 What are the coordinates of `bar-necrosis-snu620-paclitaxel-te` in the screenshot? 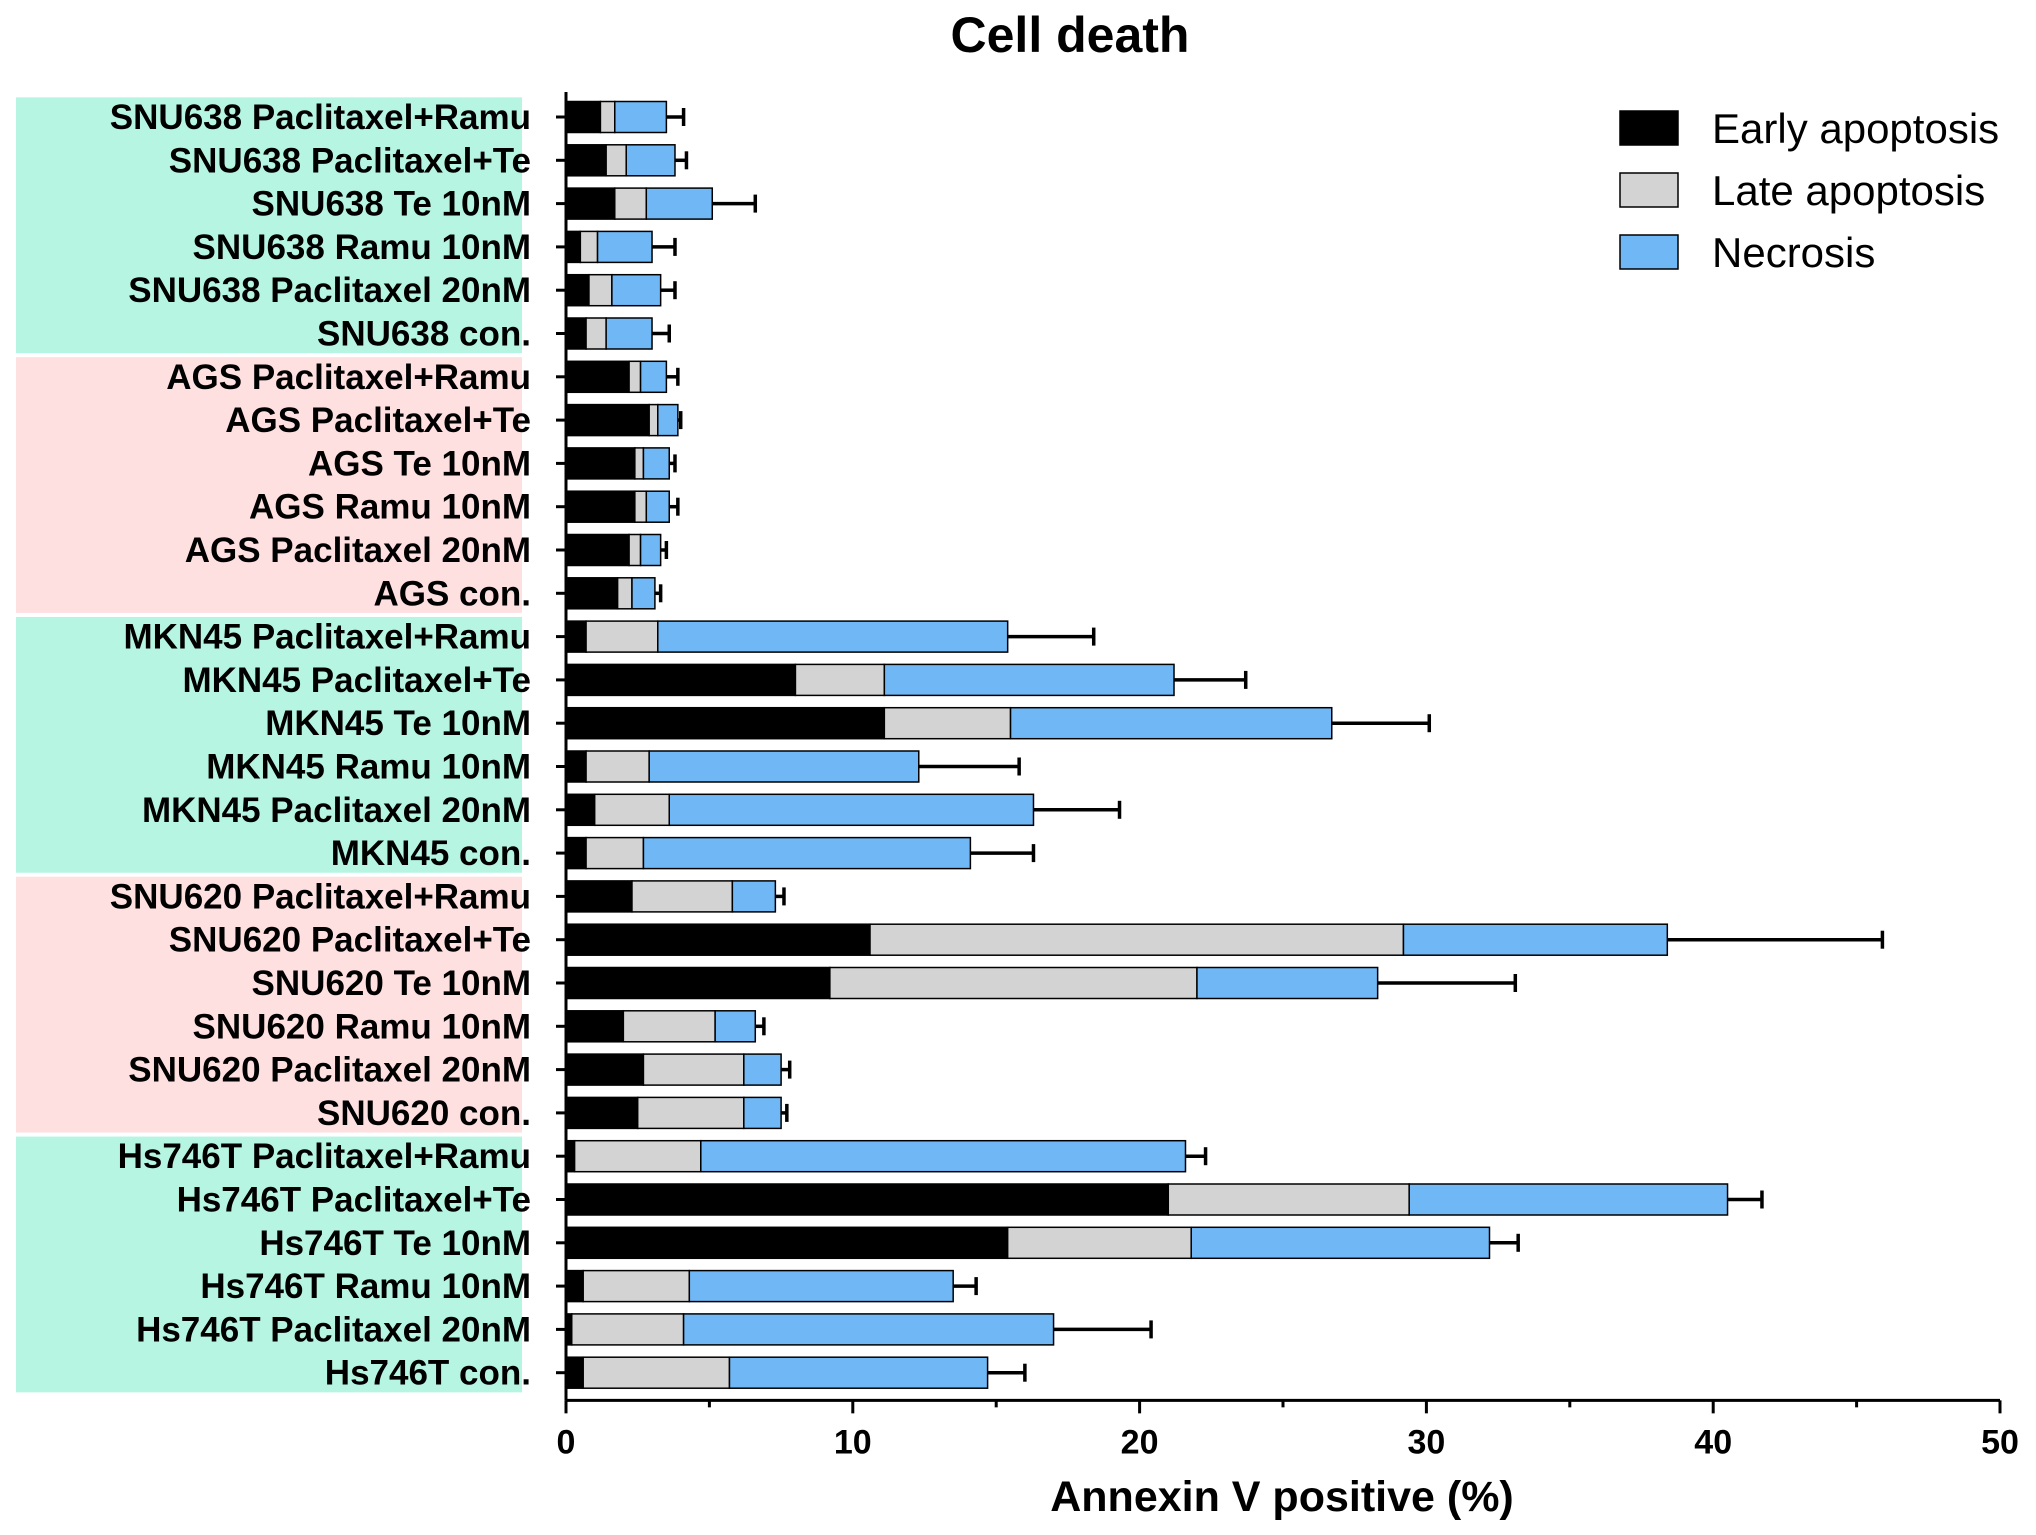 It's located at (1535, 939).